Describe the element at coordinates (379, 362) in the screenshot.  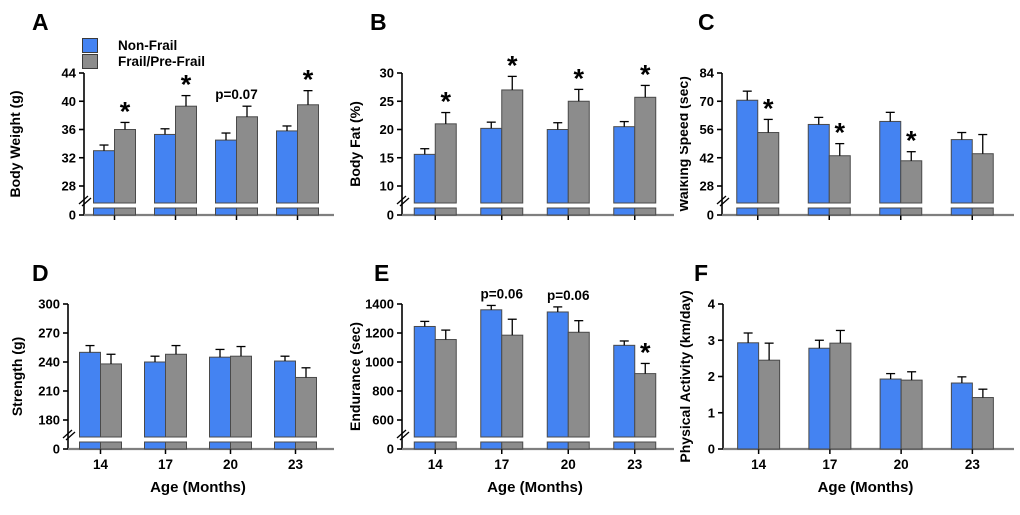
I see `y-tick-label: 1000` at that location.